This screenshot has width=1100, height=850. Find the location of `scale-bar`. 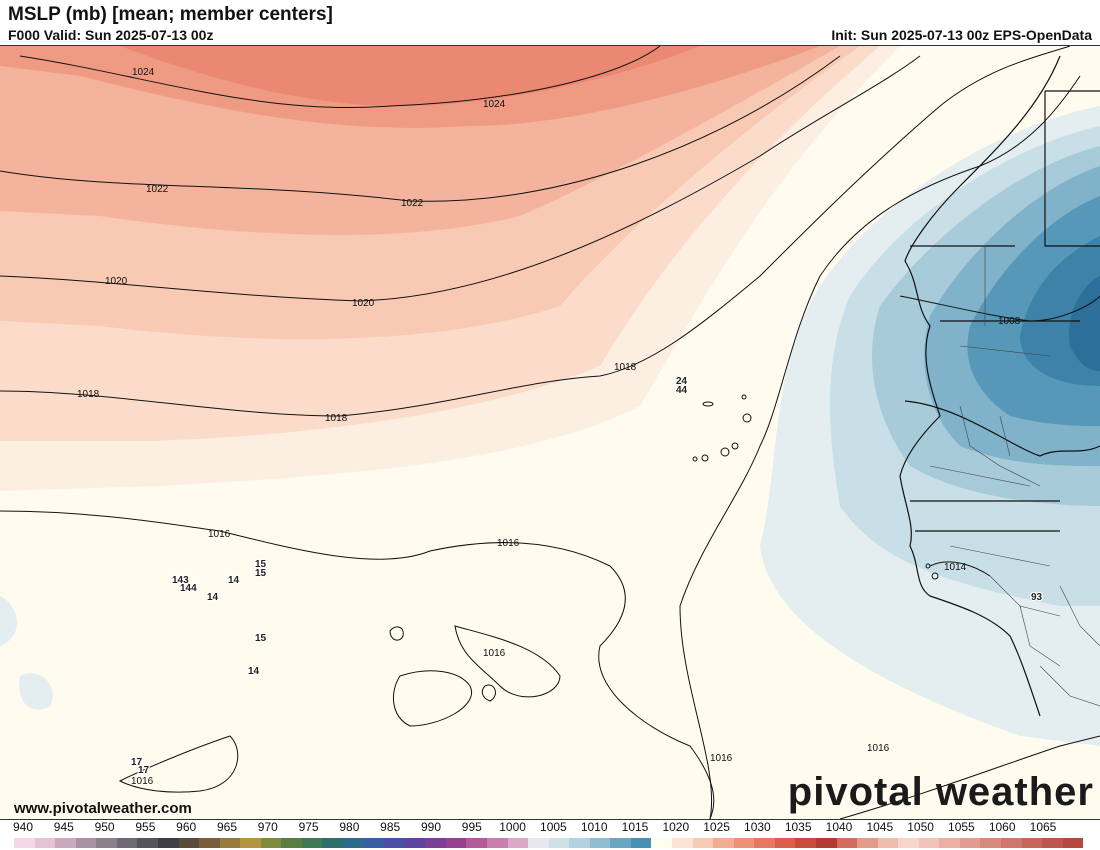

scale-bar is located at coordinates (549, 843).